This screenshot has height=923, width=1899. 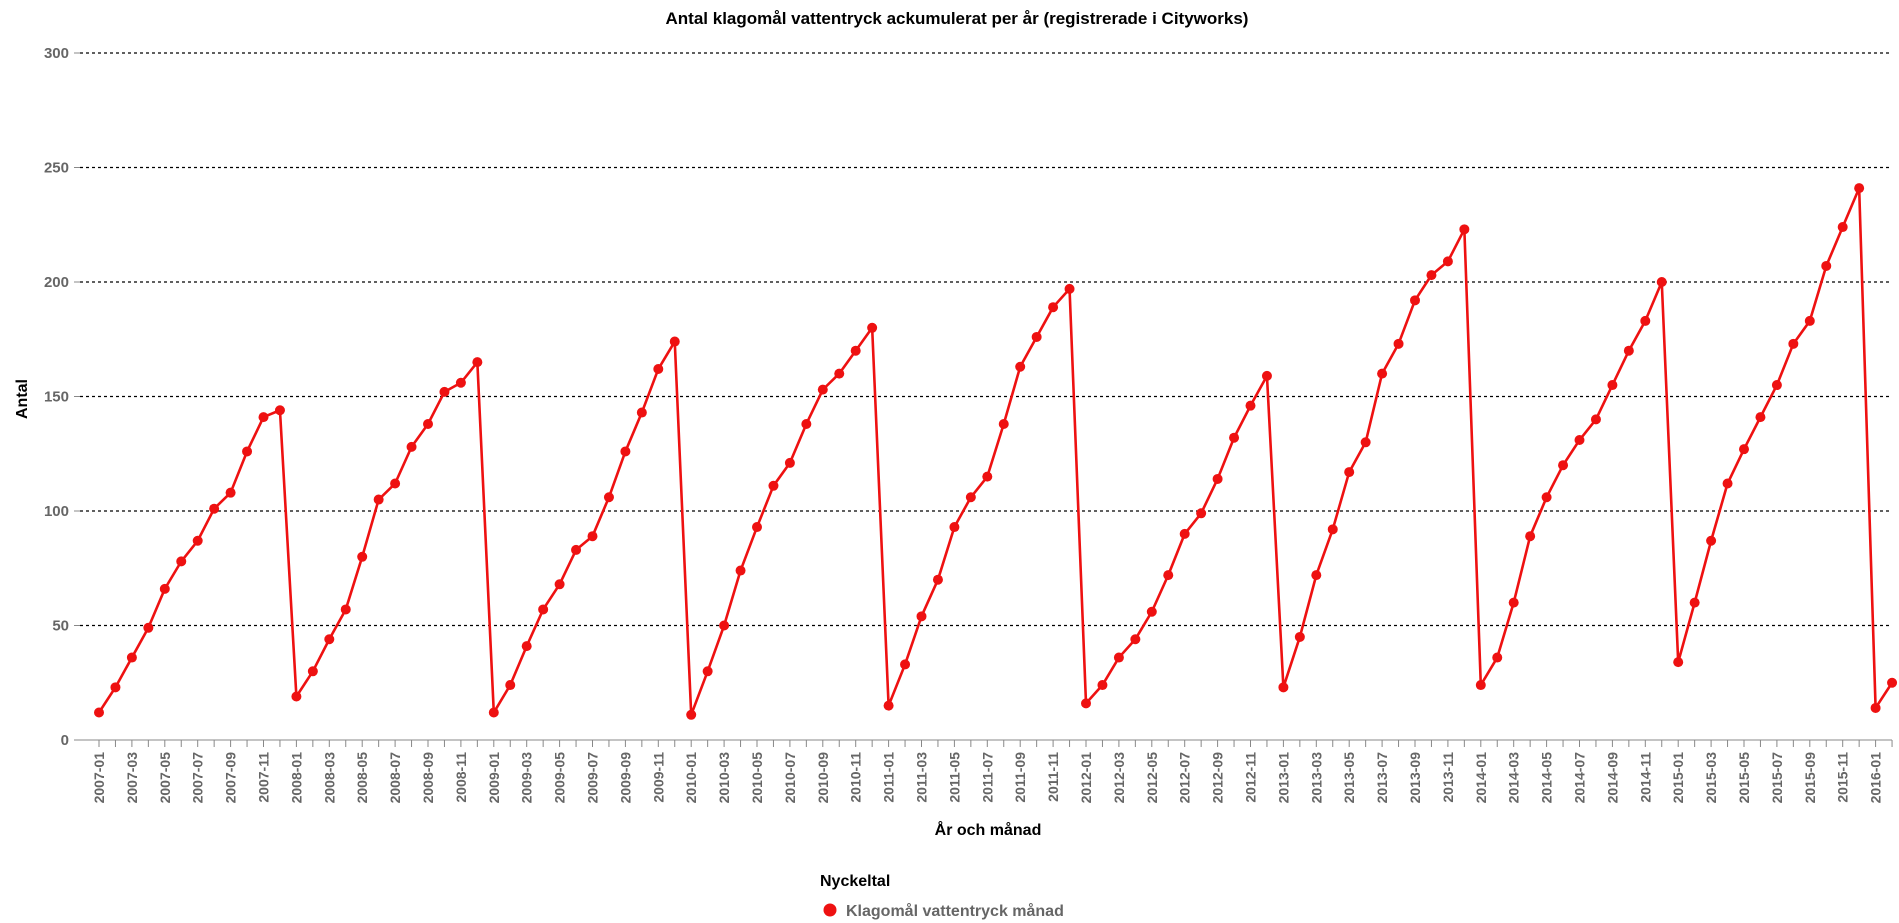 I want to click on legend-label: Klagomål vattentryck månad, so click(x=955, y=911).